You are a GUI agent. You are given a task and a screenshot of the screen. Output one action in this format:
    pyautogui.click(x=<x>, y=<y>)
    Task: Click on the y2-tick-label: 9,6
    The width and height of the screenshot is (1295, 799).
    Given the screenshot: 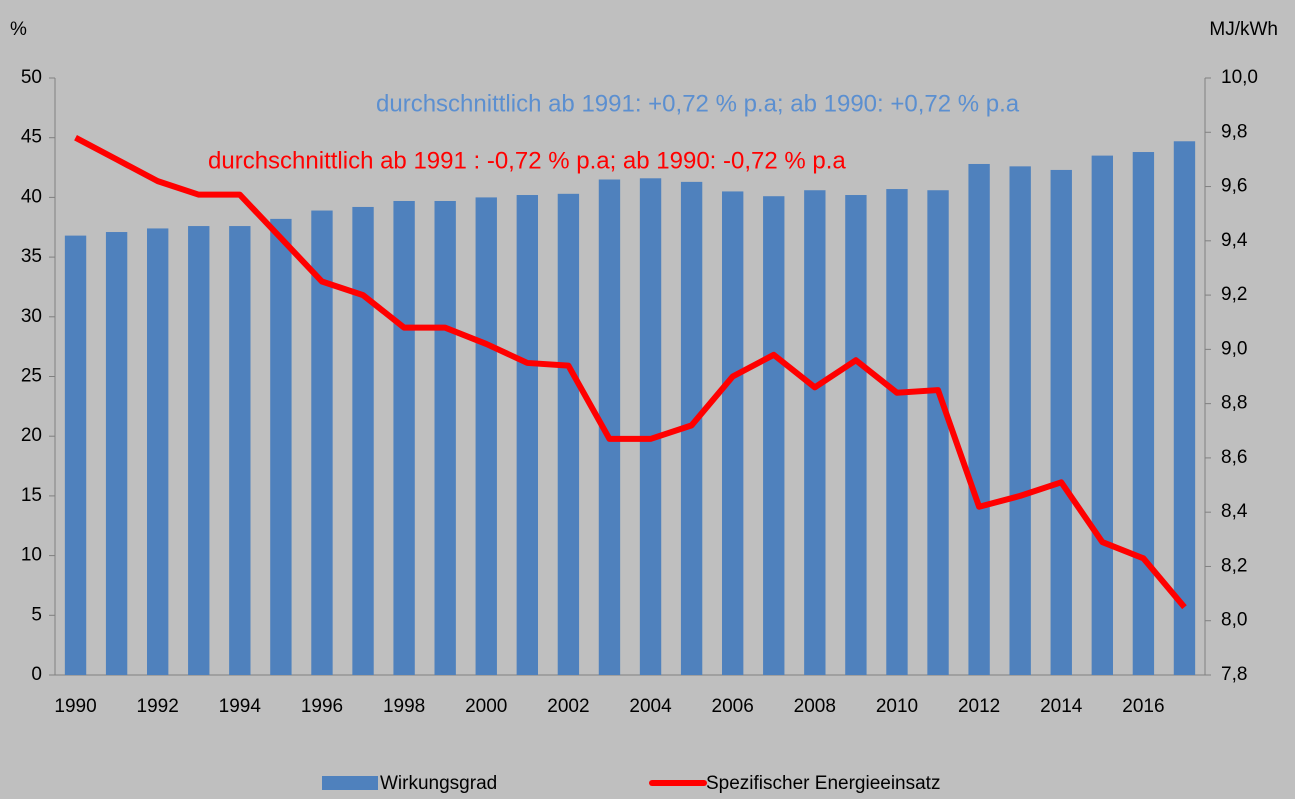 What is the action you would take?
    pyautogui.click(x=1234, y=186)
    